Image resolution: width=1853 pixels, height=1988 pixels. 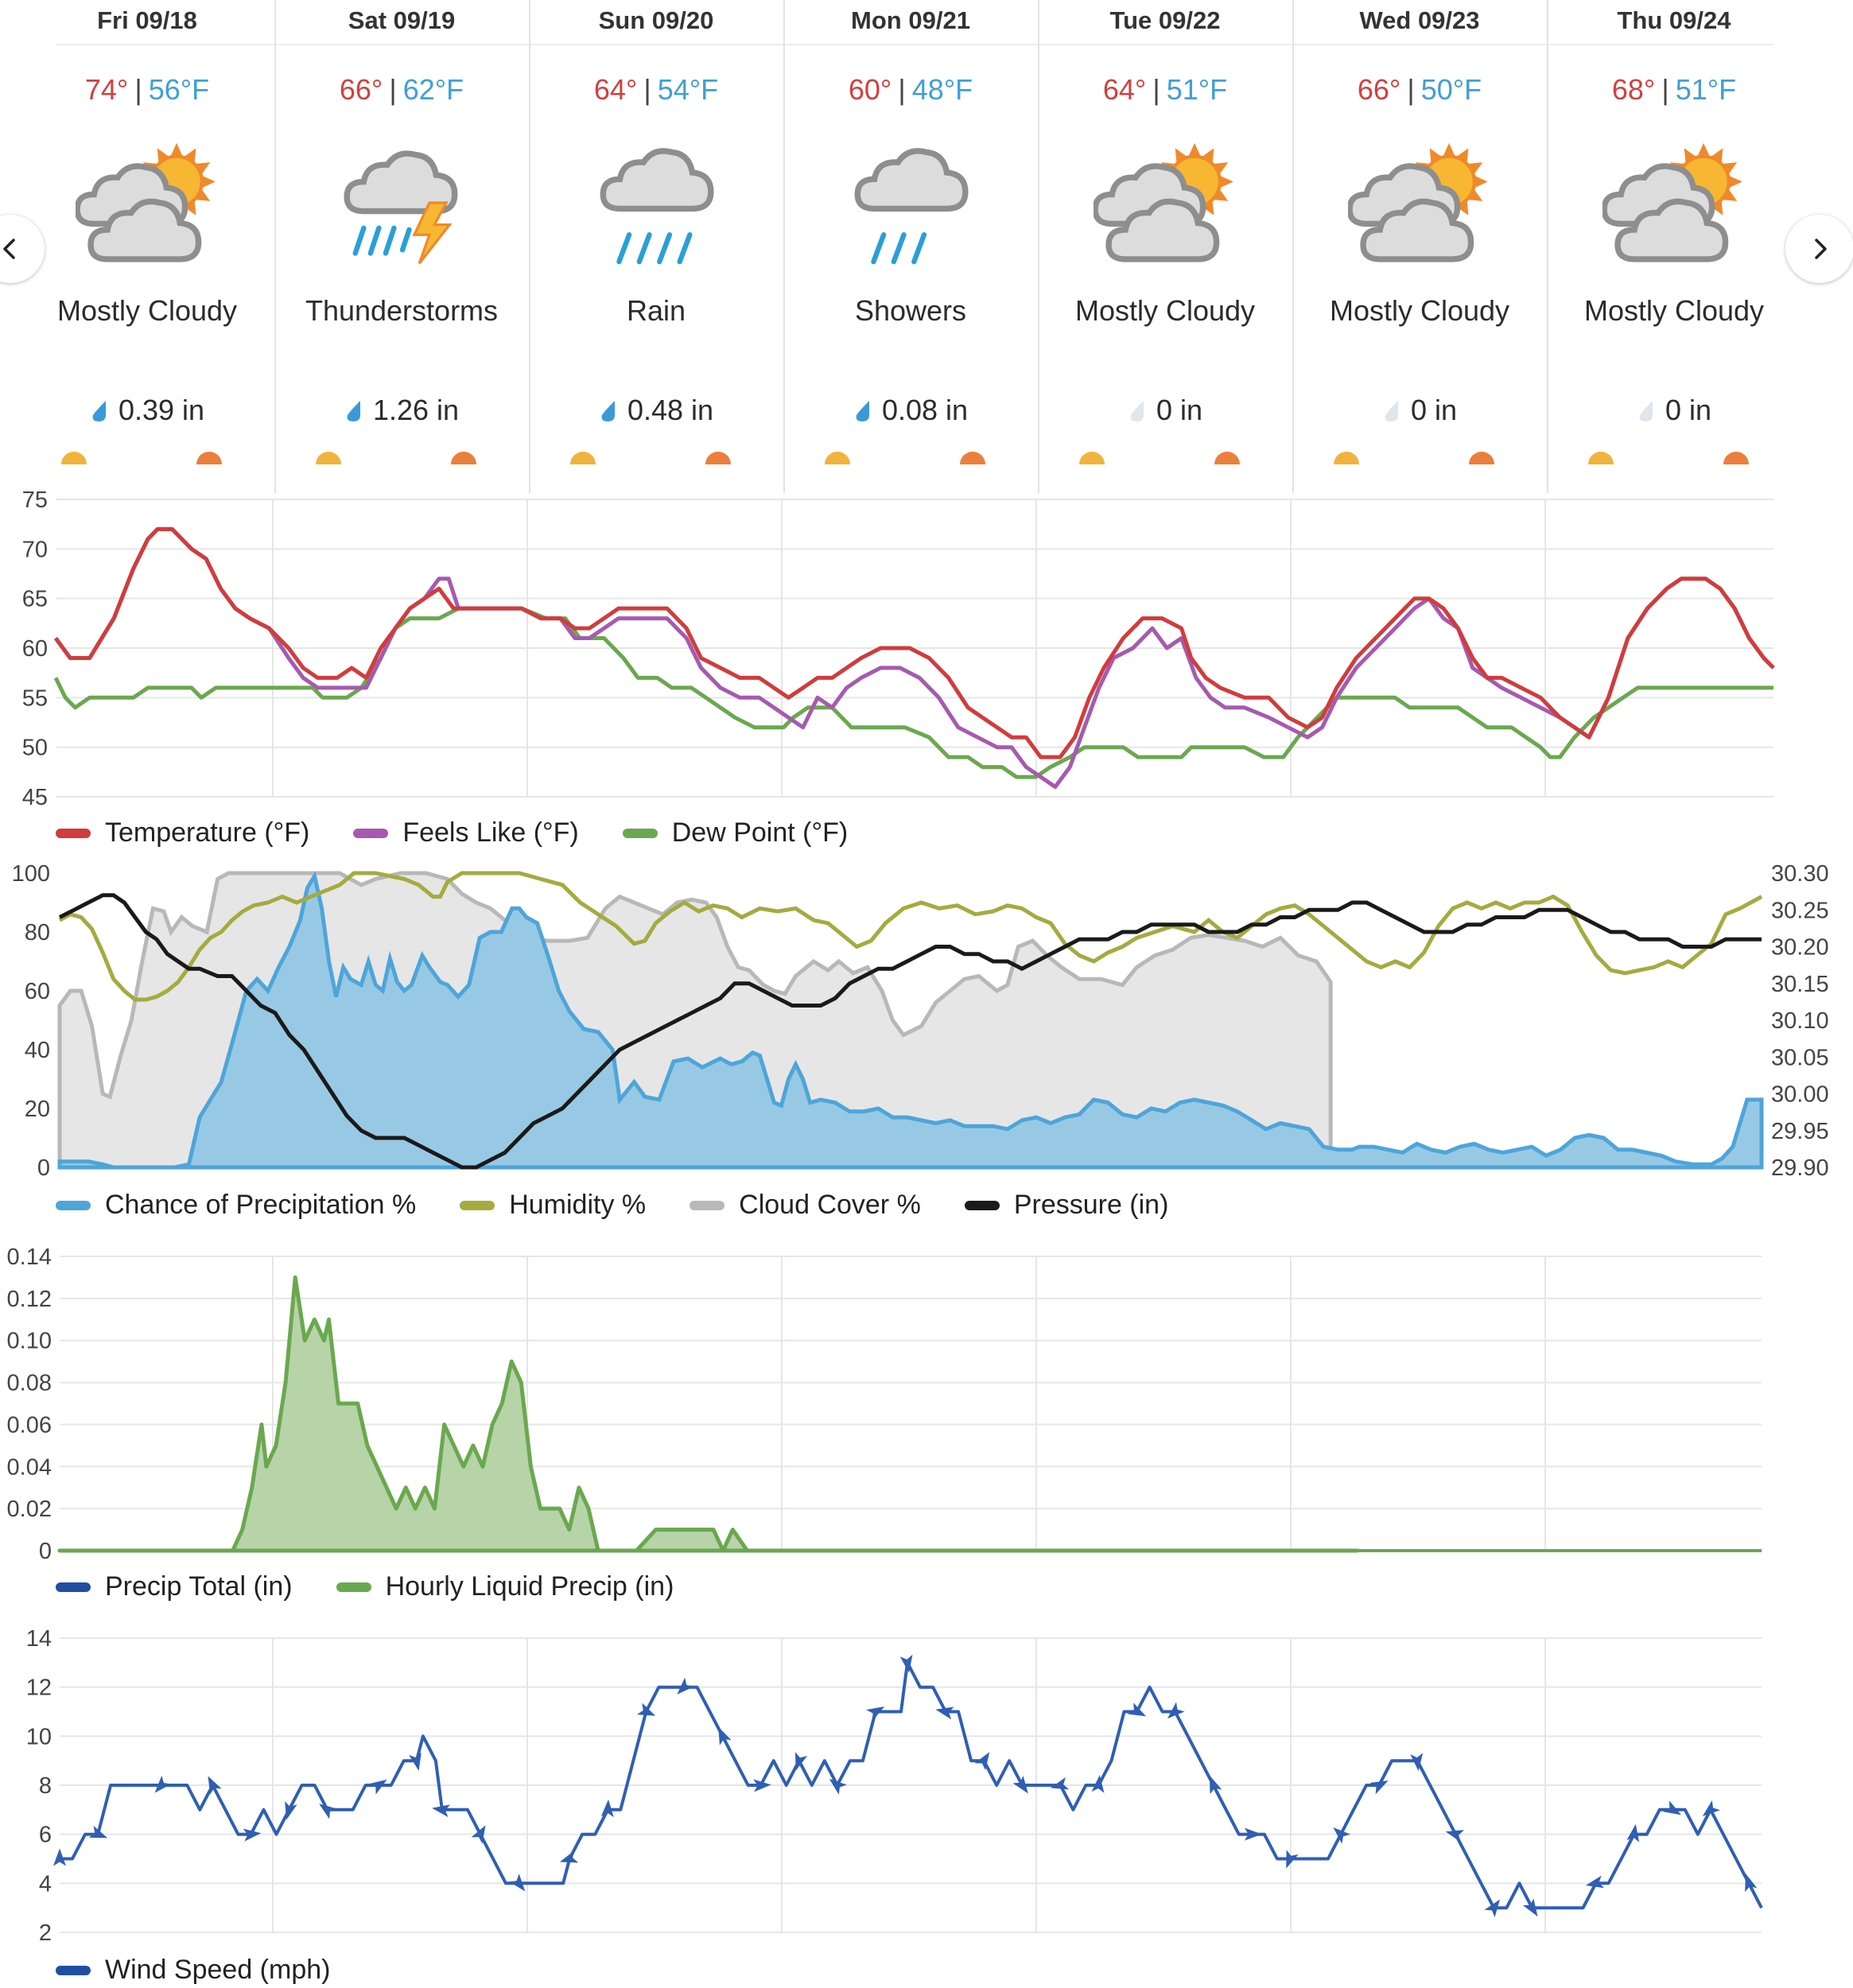 What do you see at coordinates (147, 20) in the screenshot?
I see `day-date: Fri 09/18` at bounding box center [147, 20].